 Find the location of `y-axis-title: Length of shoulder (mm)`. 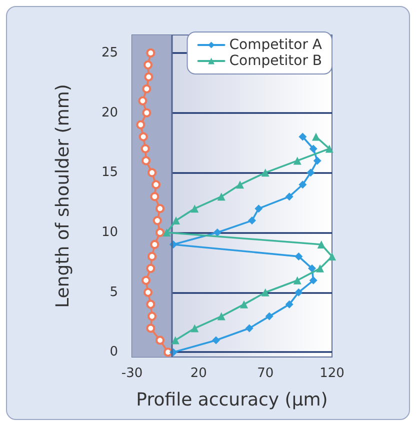

y-axis-title: Length of shoulder (mm) is located at coordinates (63, 196).